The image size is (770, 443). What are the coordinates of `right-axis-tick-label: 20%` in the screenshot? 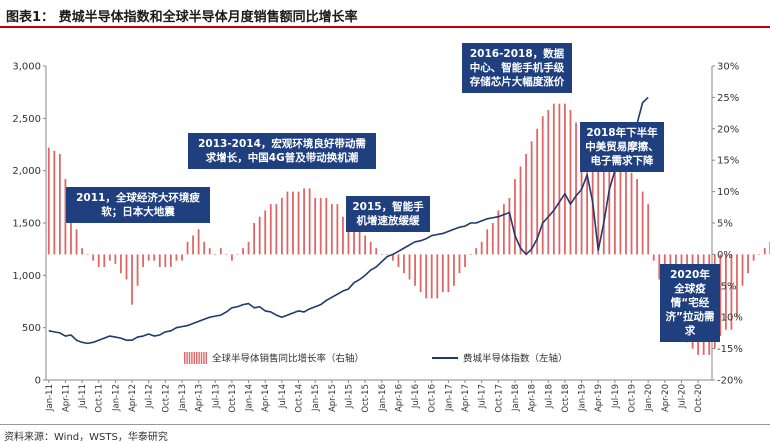 It's located at (728, 129).